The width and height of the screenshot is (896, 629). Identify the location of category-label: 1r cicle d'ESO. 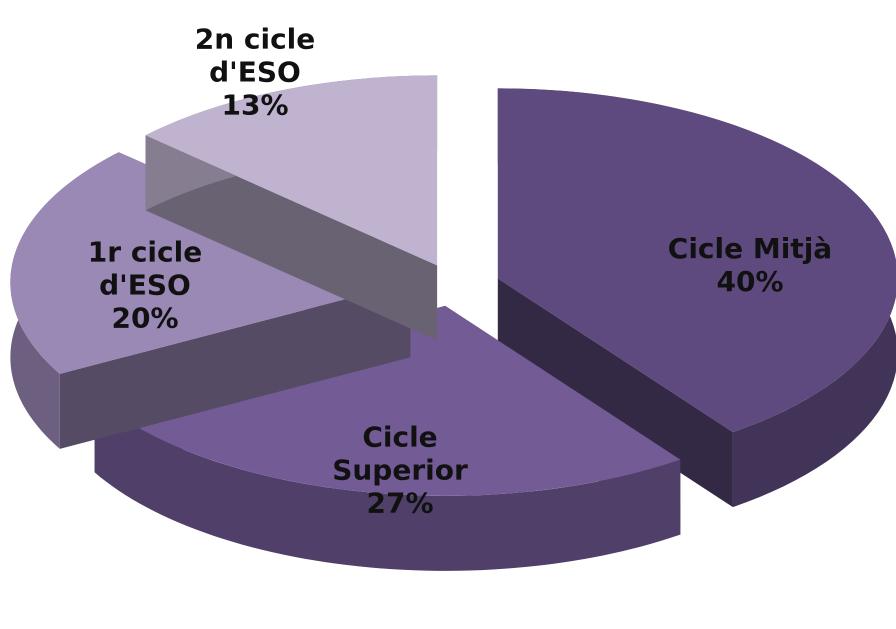
(145, 268).